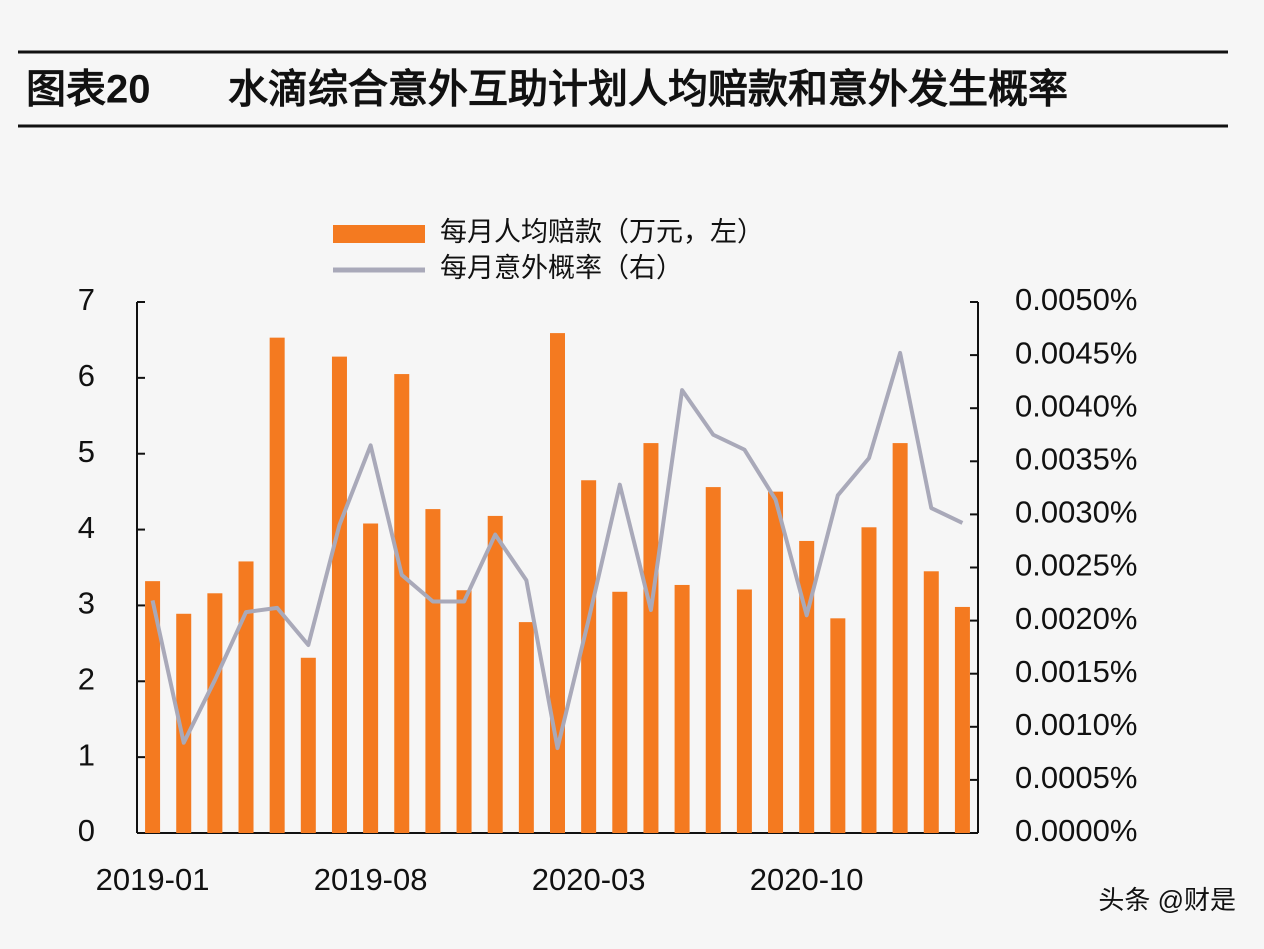 The height and width of the screenshot is (949, 1264). Describe the element at coordinates (1076, 512) in the screenshot. I see `y2-tick-label: 0.0030%` at that location.